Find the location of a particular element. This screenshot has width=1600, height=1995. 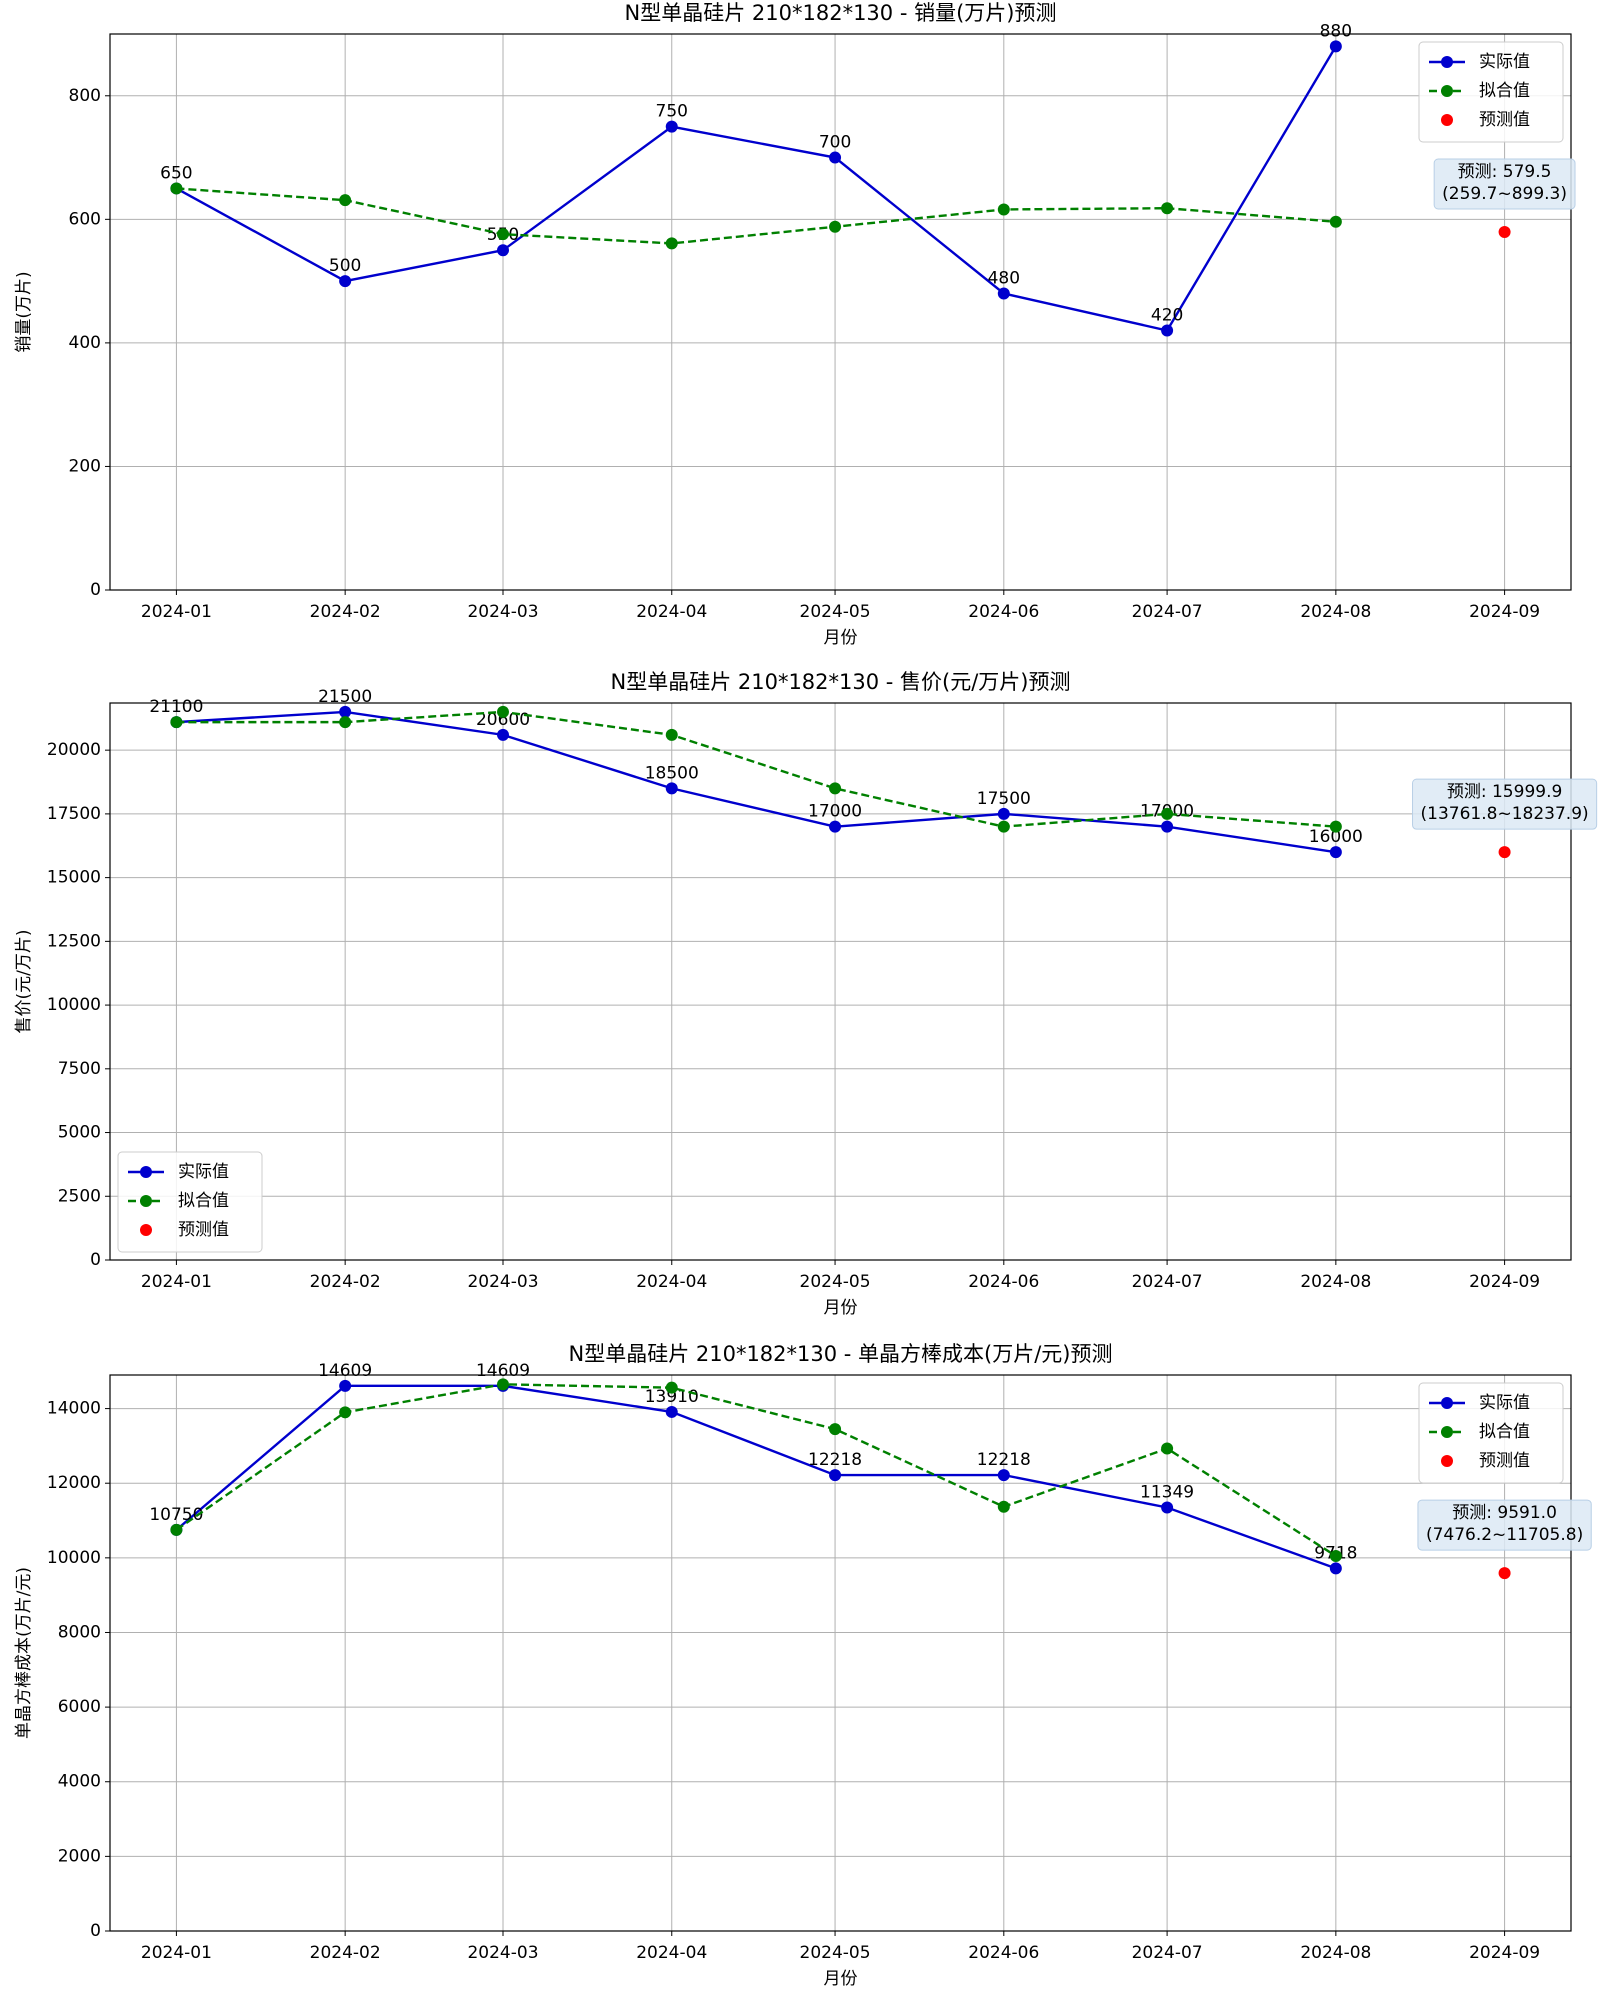

annotation: 预测: 9591.0(7476.2~11705.8) is located at coordinates (1504, 1525).